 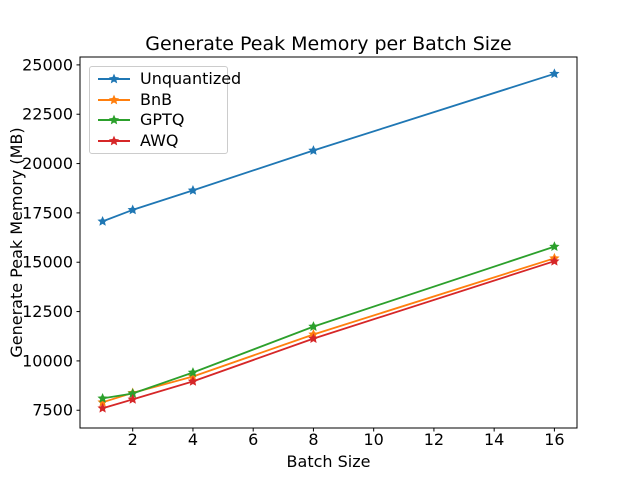 I want to click on x-axis-label: Batch Size, so click(x=329, y=461).